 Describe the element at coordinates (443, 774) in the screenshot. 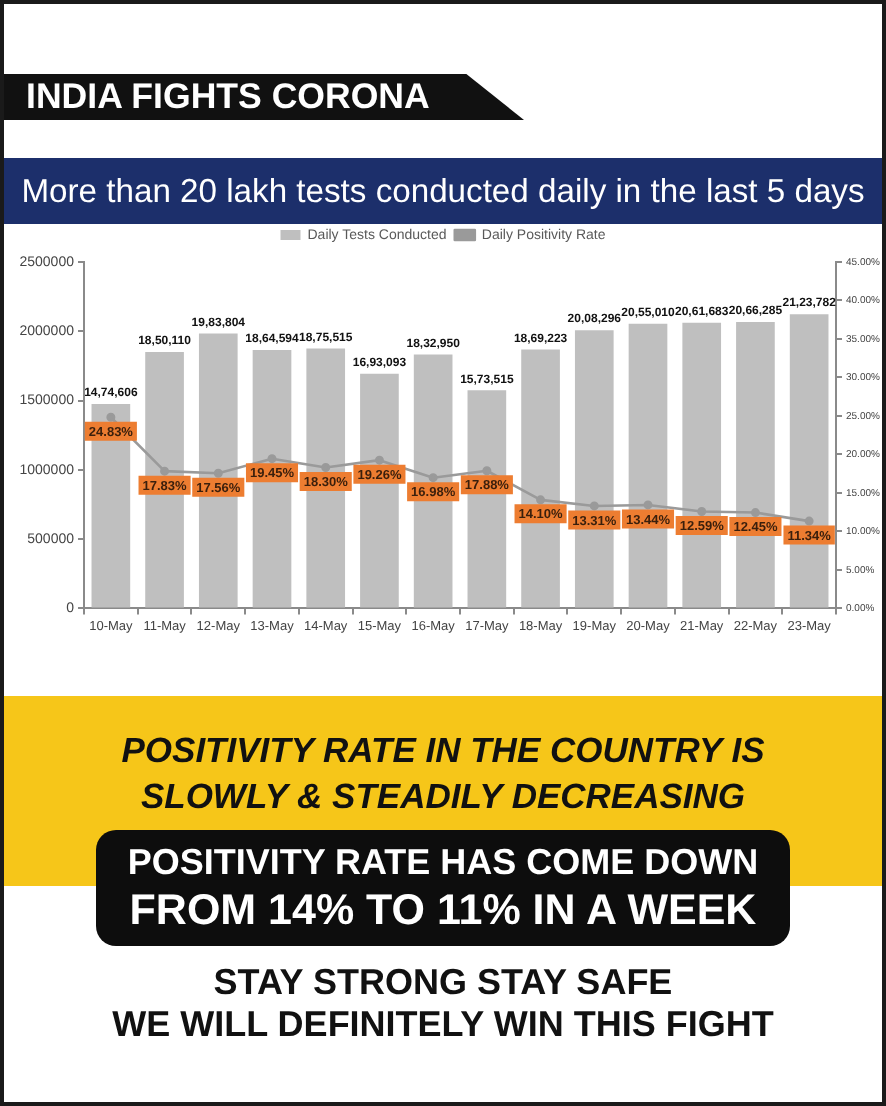

I see `text: POSITIVITY RATE IN THE COUNTRY IS SLOWLY & STEADILY DECREASING` at that location.